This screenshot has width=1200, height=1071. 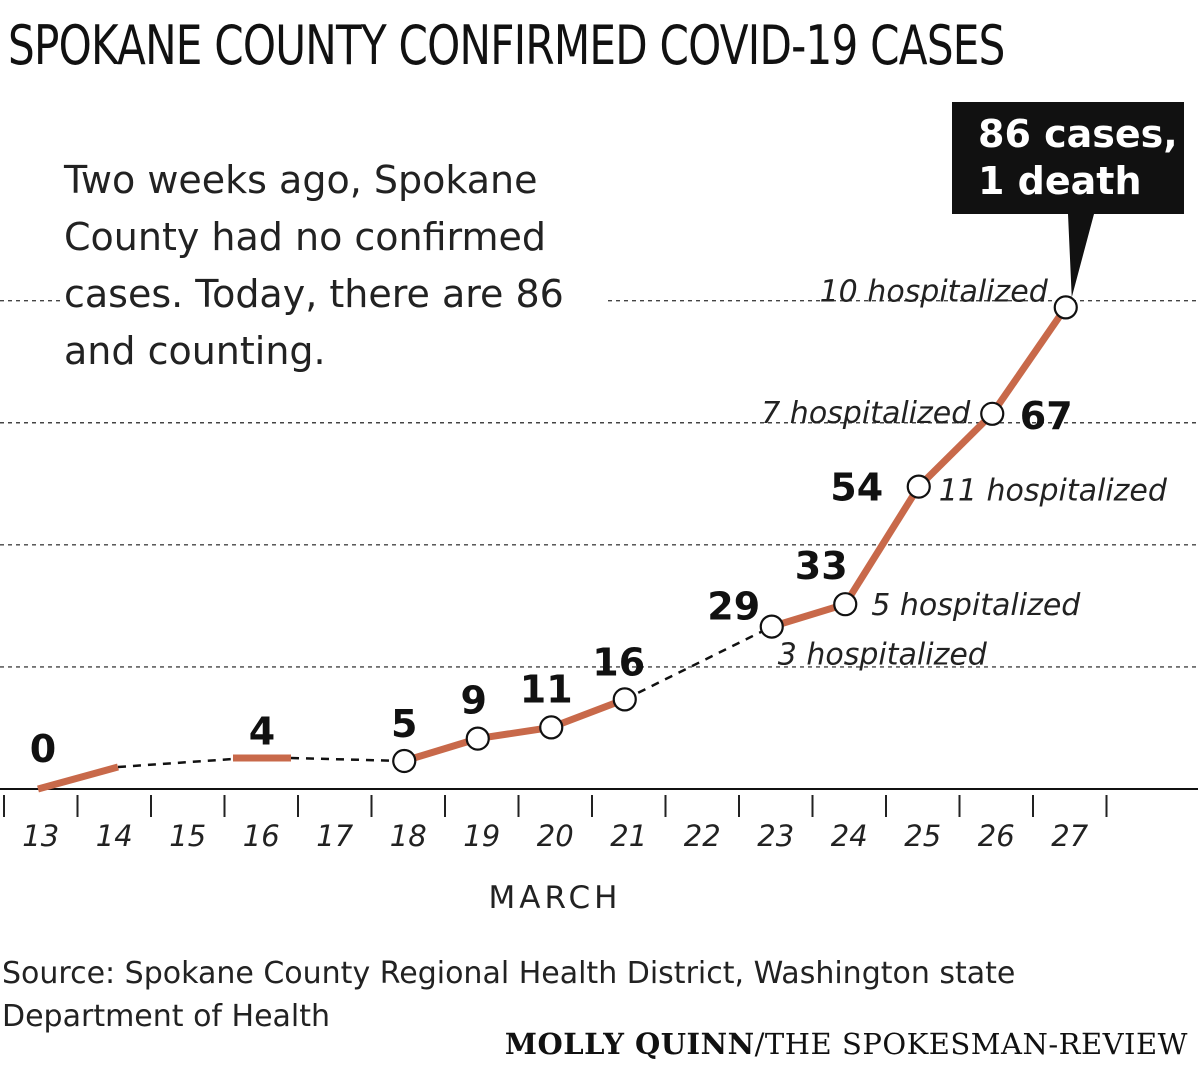 I want to click on value-label: 54, so click(x=856, y=488).